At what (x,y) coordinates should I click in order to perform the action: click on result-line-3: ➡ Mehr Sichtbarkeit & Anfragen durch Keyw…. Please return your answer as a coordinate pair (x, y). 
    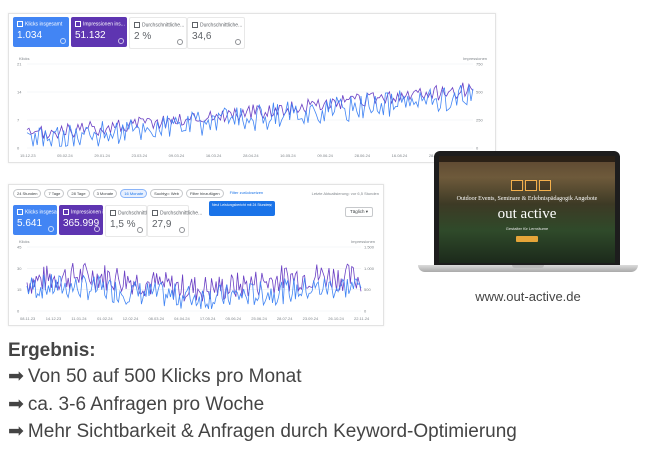
    Looking at the image, I should click on (262, 431).